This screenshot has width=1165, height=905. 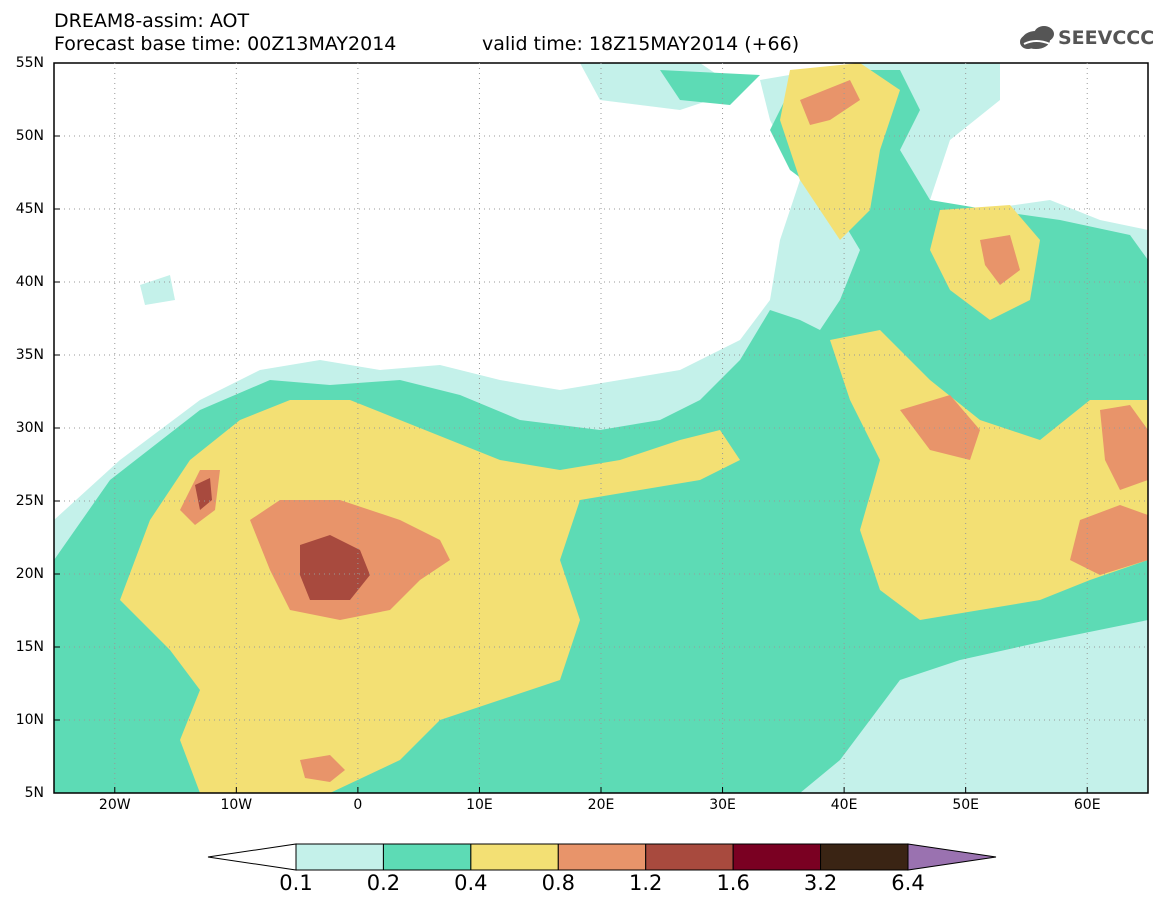 What do you see at coordinates (646, 883) in the screenshot?
I see `colorbar-label: 1.2` at bounding box center [646, 883].